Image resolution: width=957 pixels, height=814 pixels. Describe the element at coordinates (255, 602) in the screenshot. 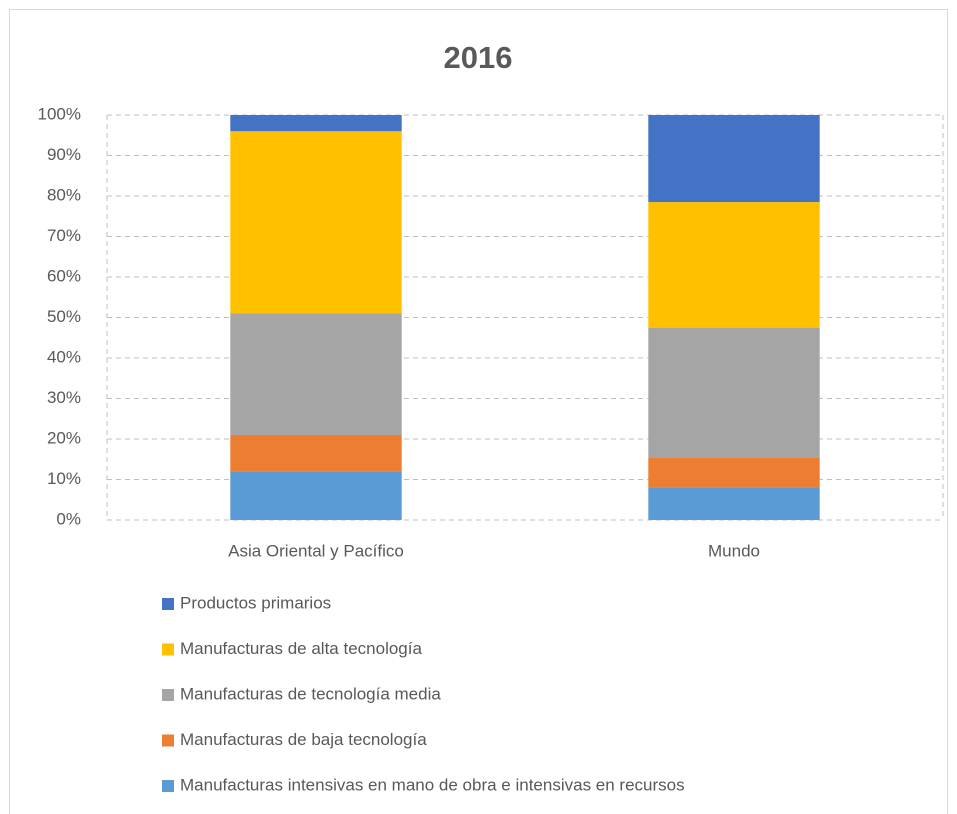

I see `legend-label: Productos primarios` at that location.